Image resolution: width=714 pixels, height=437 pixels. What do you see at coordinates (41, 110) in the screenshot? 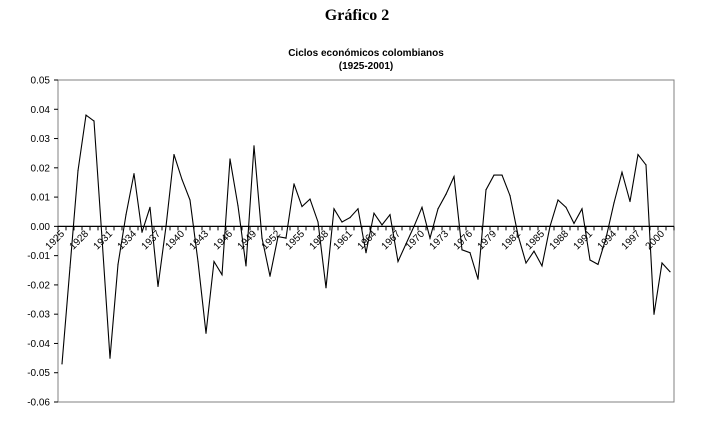
I see `y-tick-label: 0.04` at bounding box center [41, 110].